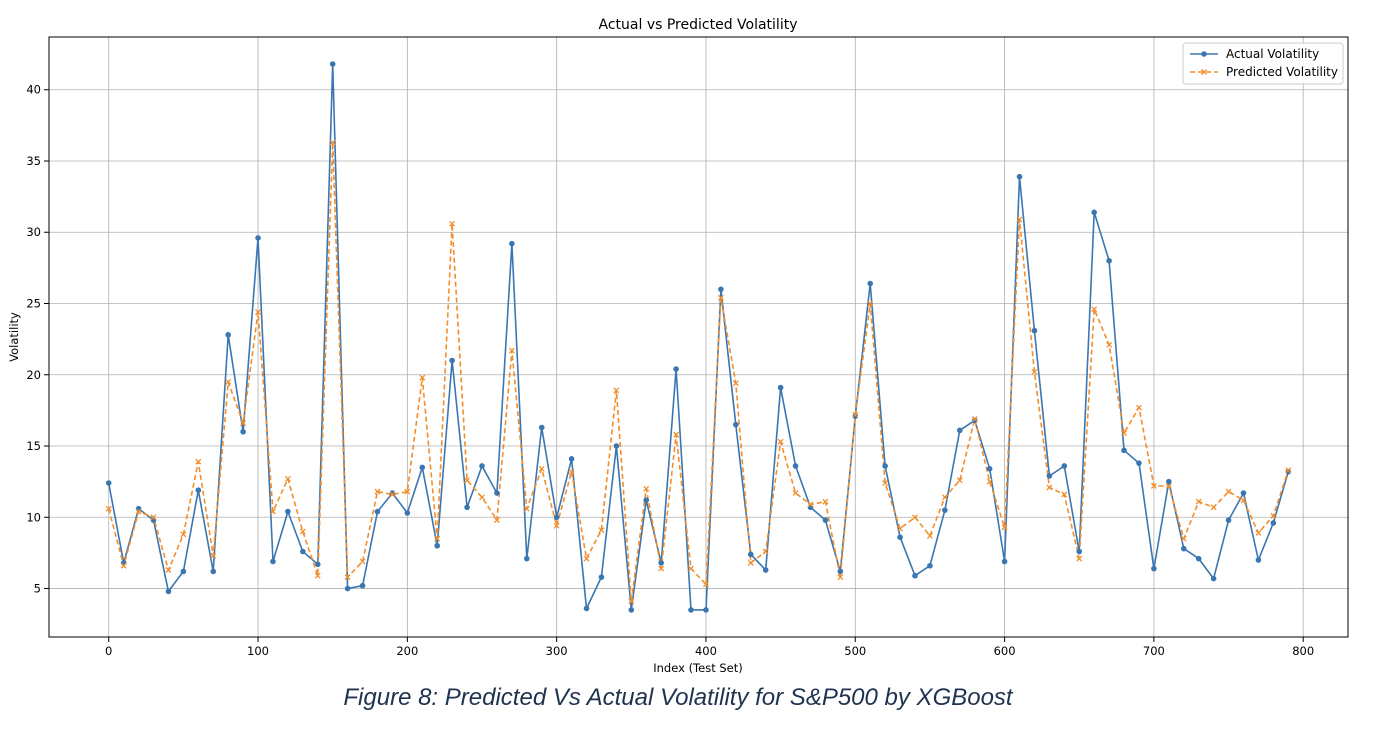  Describe the element at coordinates (1154, 651) in the screenshot. I see `x-tick-label: 700` at that location.